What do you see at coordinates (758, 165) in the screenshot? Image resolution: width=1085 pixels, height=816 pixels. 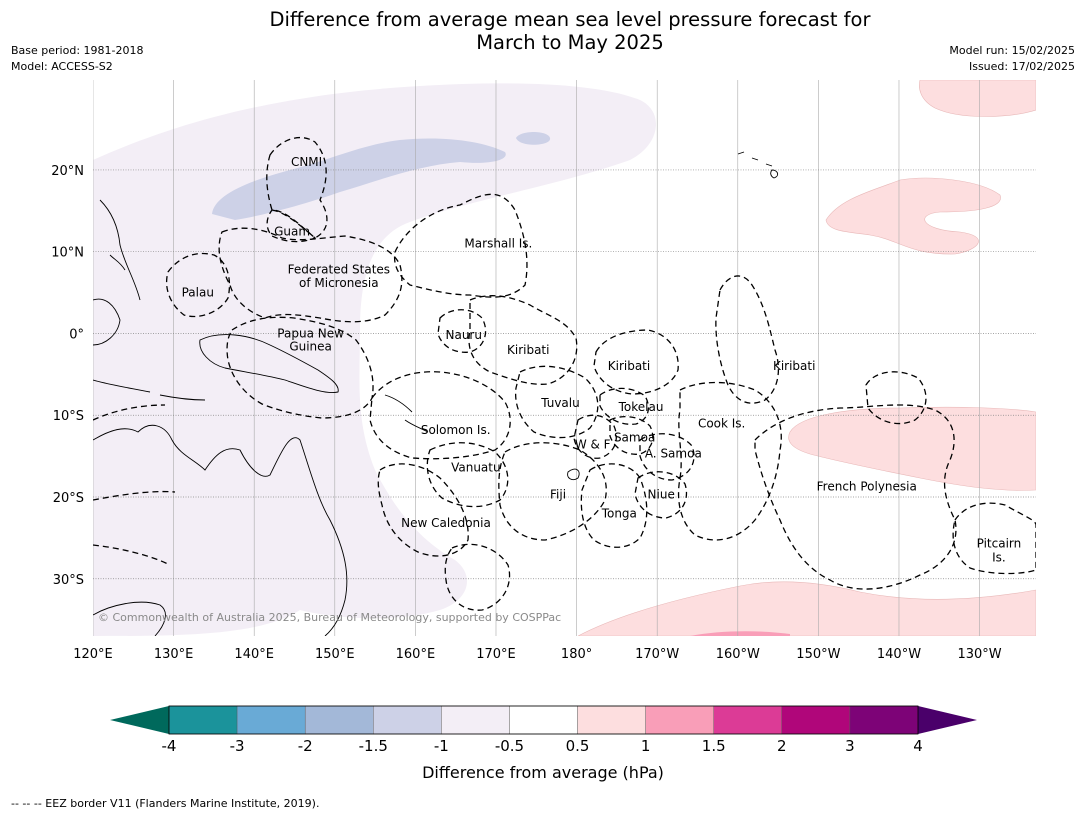 I see `coastline-hawaii` at bounding box center [758, 165].